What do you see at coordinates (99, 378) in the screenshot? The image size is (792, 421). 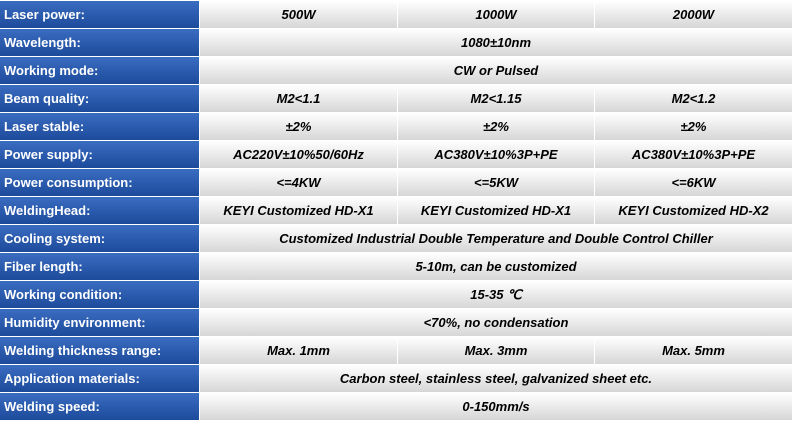 I see `row-label: Application materials:` at bounding box center [99, 378].